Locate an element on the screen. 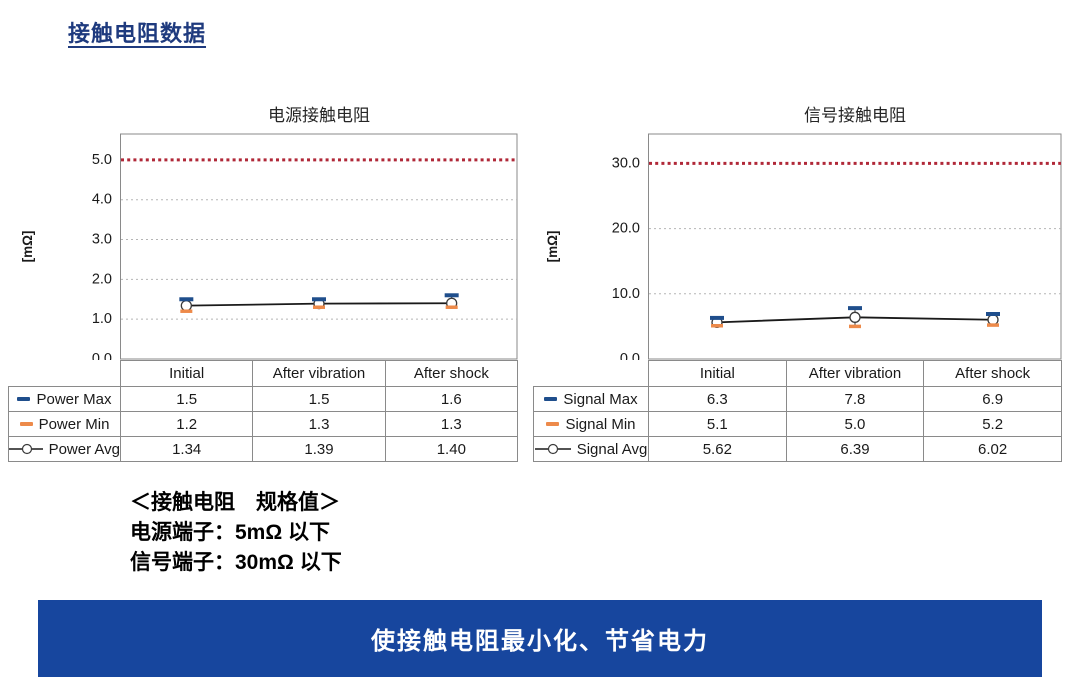 This screenshot has height=684, width=1080. value-cell: 6.02 is located at coordinates (992, 449).